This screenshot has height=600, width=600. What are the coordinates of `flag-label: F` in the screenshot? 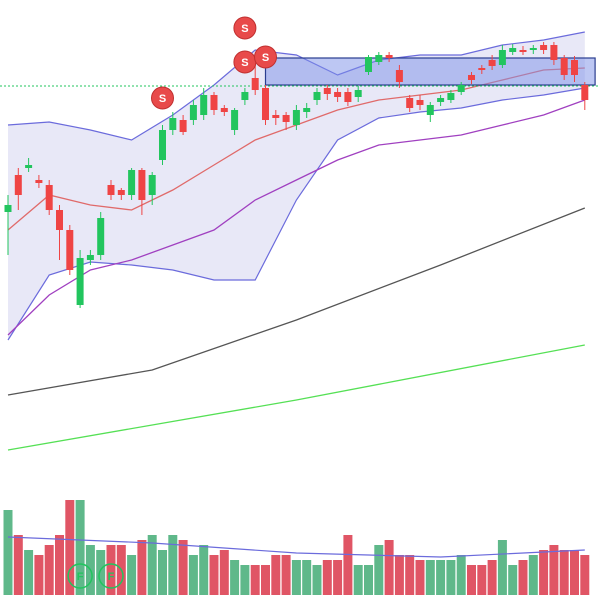 It's located at (80, 577).